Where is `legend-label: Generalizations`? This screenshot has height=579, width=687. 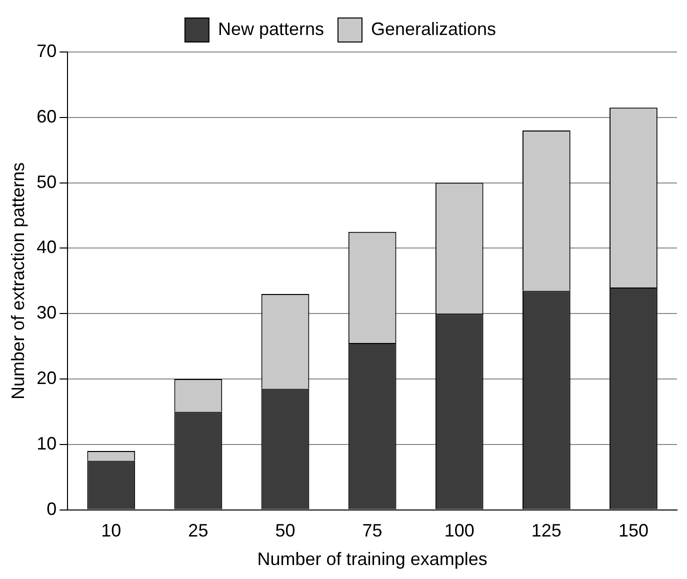
legend-label: Generalizations is located at coordinates (433, 28).